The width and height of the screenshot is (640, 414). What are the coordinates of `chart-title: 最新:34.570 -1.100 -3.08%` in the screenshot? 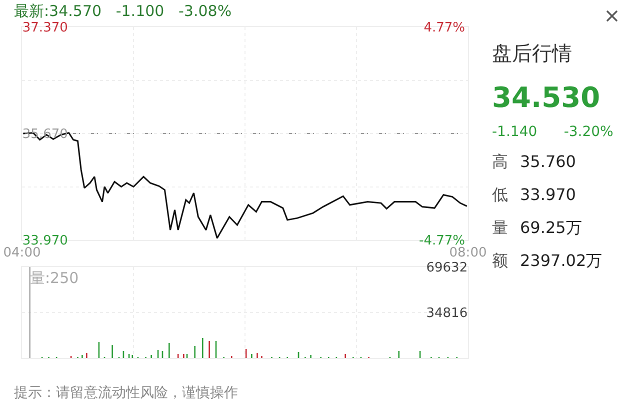 It's located at (123, 11).